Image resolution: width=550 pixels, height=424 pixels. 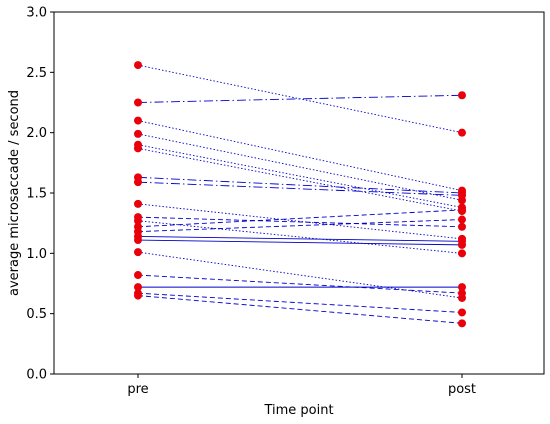 What do you see at coordinates (36, 13) in the screenshot?
I see `y-tick-label: 3.0` at bounding box center [36, 13].